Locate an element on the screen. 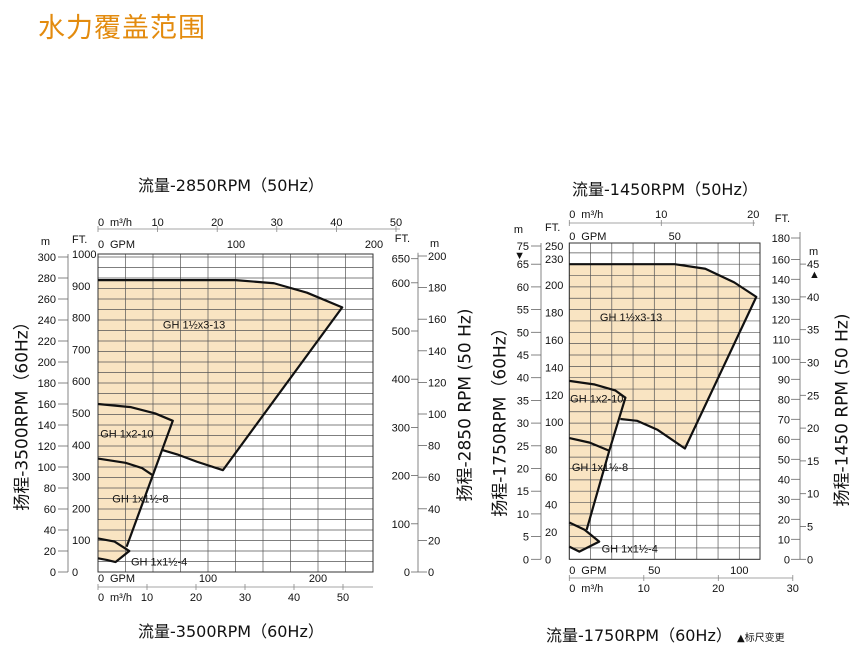 This screenshot has height=656, width=866. chart2-left-m-tick-label: 65 is located at coordinates (523, 265).